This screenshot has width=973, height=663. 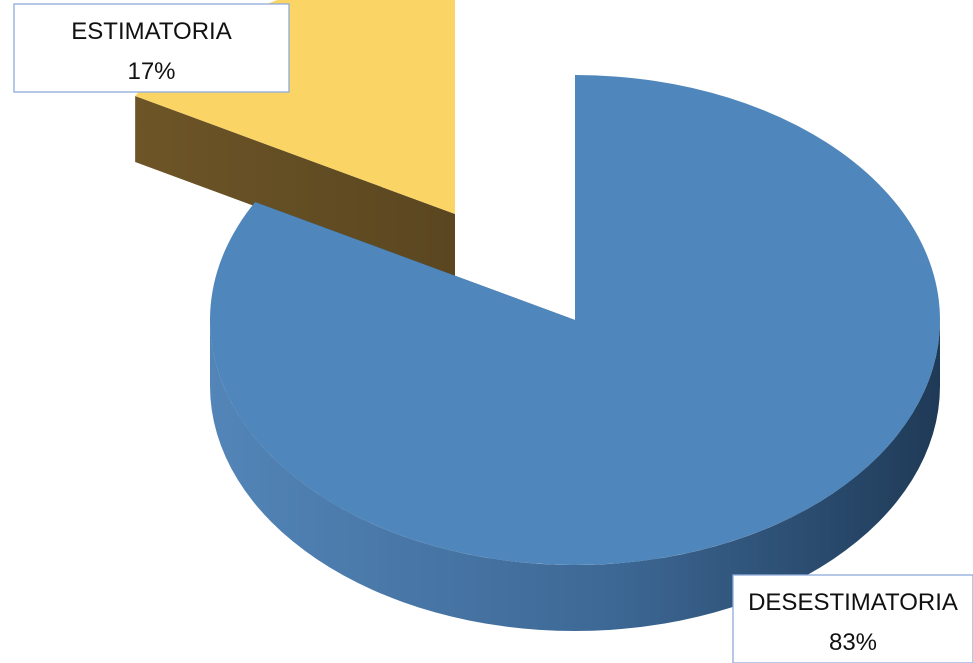 What do you see at coordinates (151, 31) in the screenshot?
I see `data-label-category: ESTIMATORIA` at bounding box center [151, 31].